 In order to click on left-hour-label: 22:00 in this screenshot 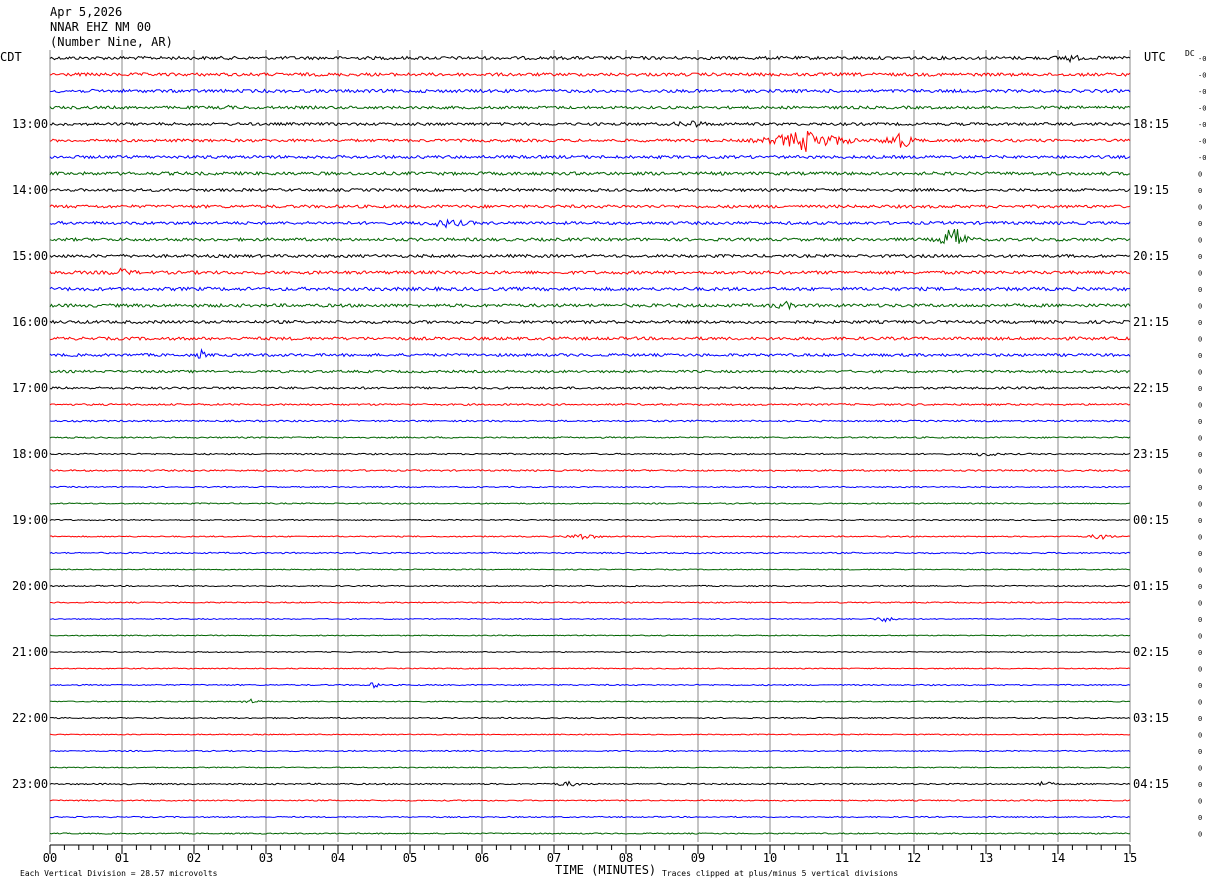, I will do `click(30, 718)`.